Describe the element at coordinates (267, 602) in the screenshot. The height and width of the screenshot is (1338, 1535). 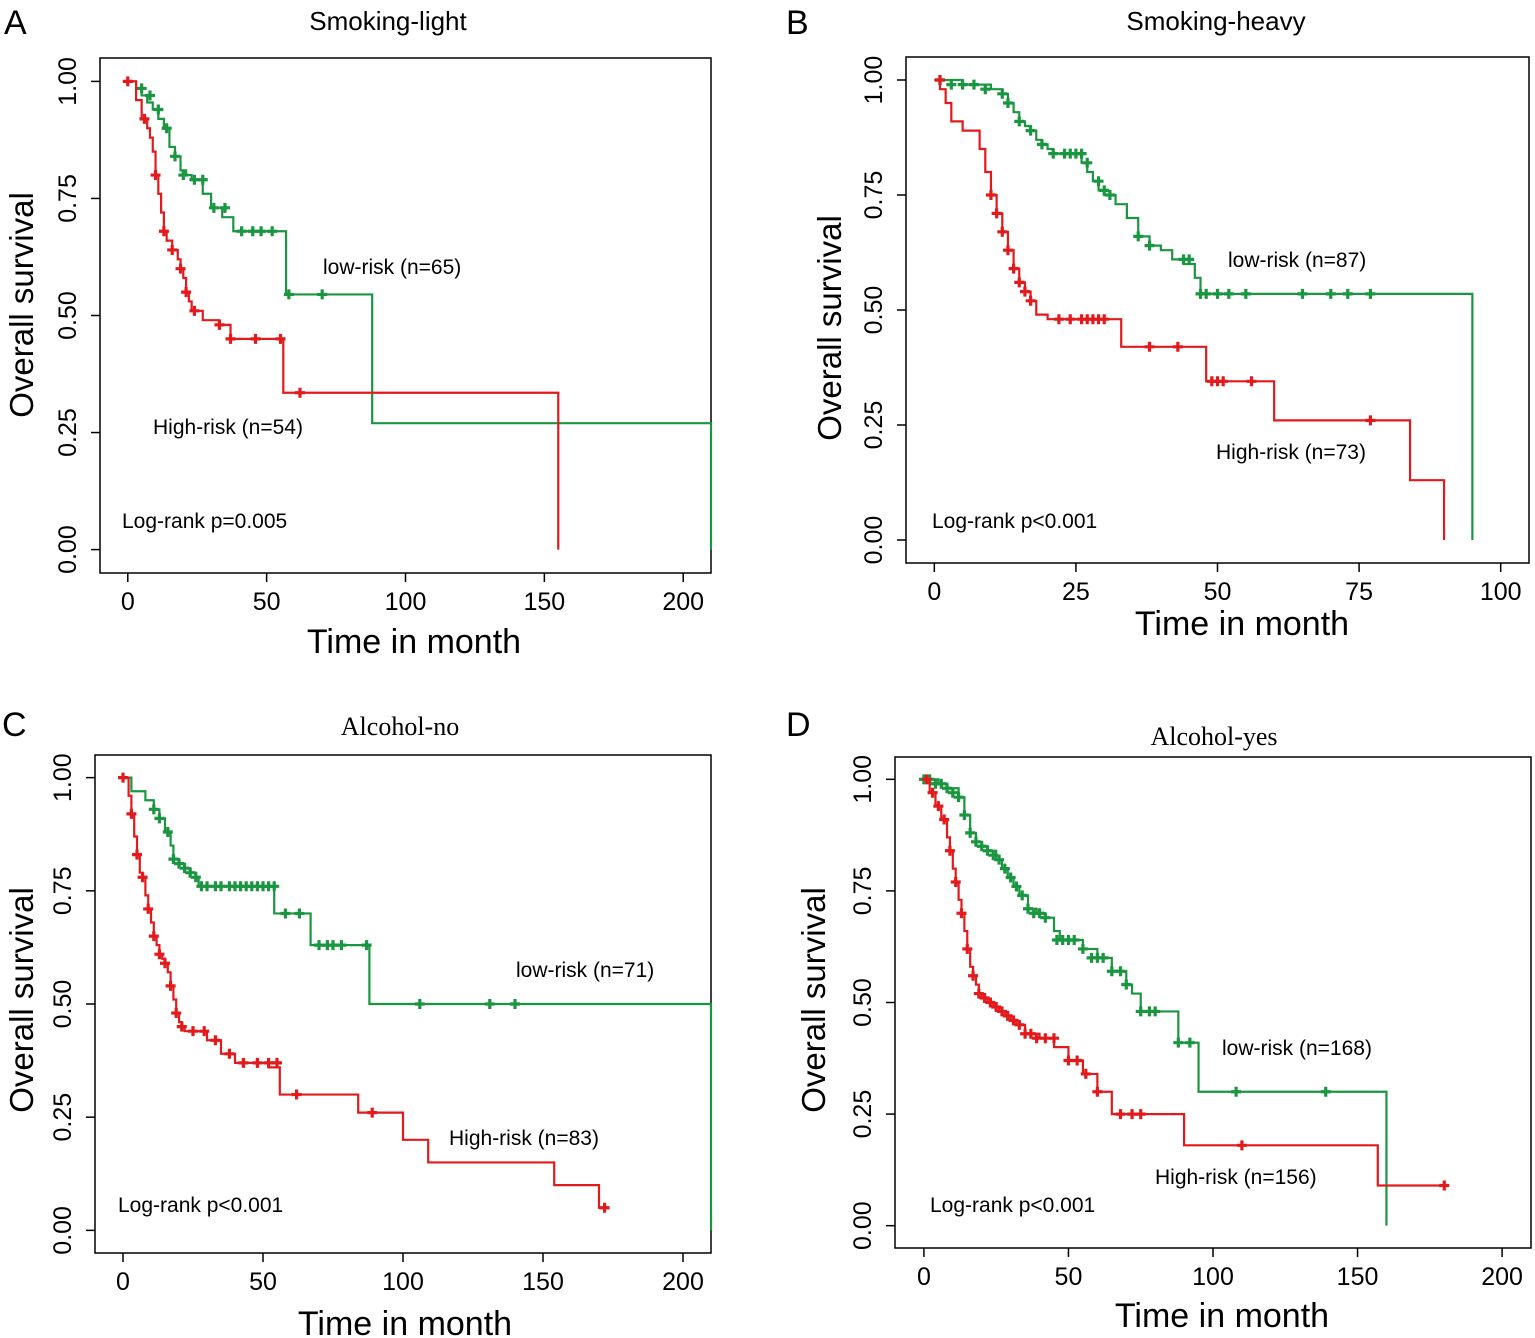
I see `panel-a-x-tick-label: 50` at that location.